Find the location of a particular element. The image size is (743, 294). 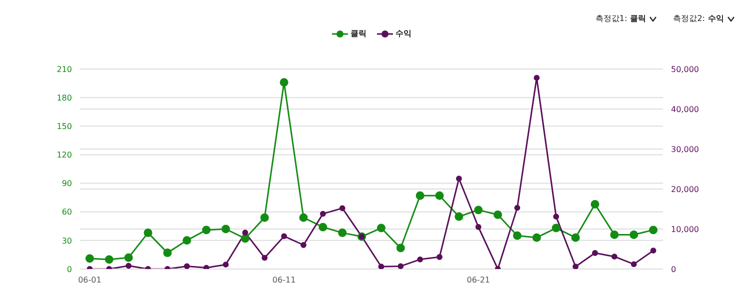

x-tick-label: 06-11 is located at coordinates (284, 280).